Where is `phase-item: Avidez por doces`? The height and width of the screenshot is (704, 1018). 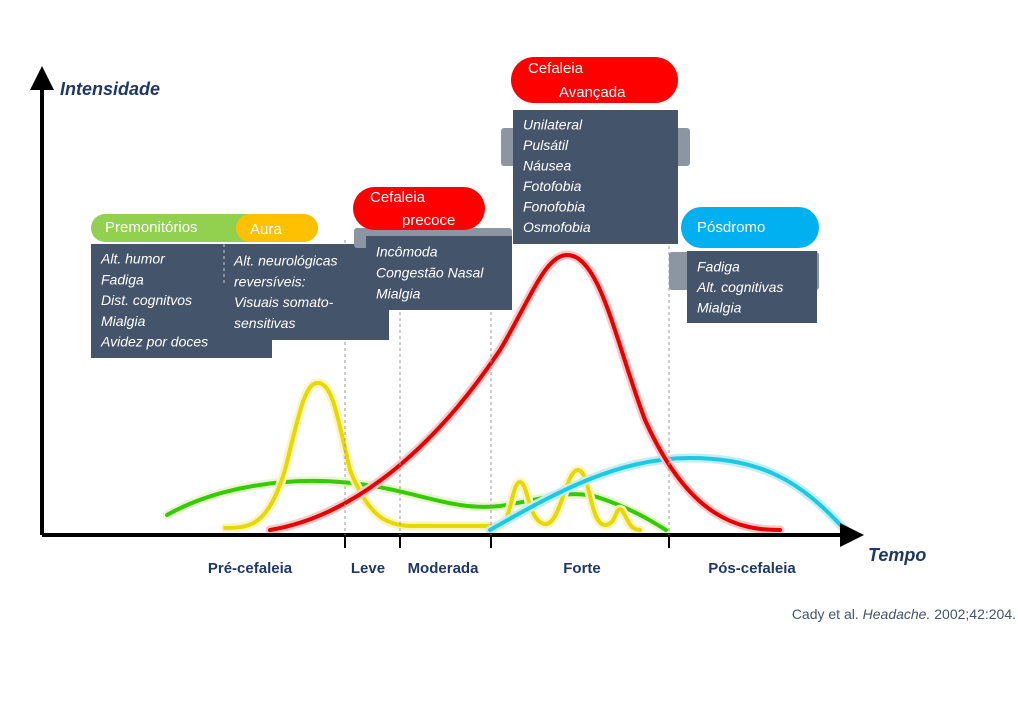 phase-item: Avidez por doces is located at coordinates (154, 342).